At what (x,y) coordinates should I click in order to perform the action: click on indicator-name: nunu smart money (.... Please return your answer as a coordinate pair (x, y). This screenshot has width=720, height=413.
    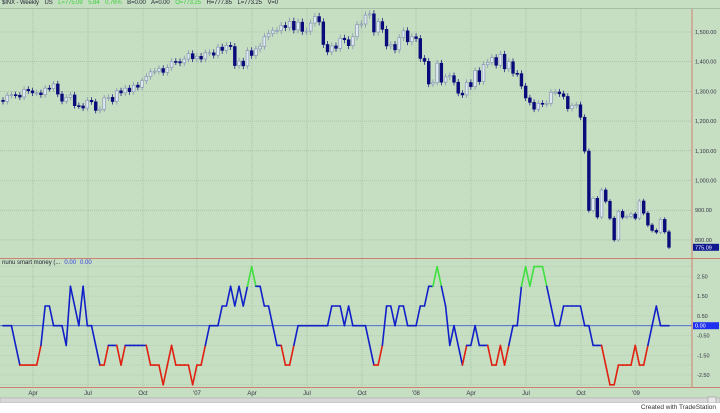
    Looking at the image, I should click on (31, 263).